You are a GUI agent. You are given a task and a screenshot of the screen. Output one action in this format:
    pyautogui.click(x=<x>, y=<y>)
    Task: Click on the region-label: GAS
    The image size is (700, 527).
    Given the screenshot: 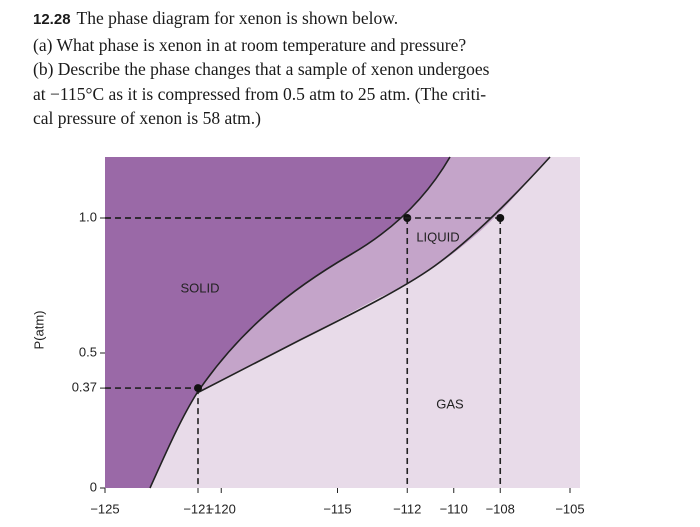 What is the action you would take?
    pyautogui.click(x=450, y=403)
    